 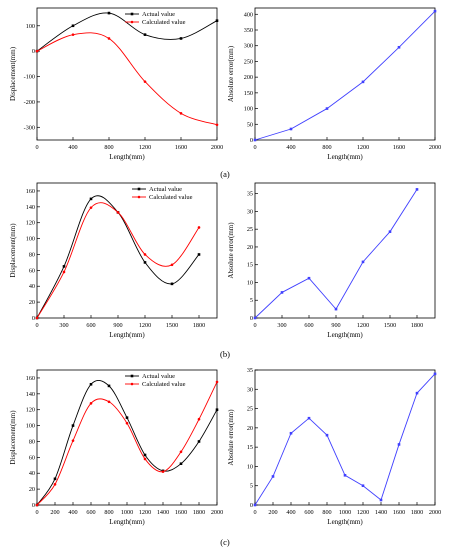 What do you see at coordinates (32, 270) in the screenshot?
I see `y-tick-label: 60` at bounding box center [32, 270].